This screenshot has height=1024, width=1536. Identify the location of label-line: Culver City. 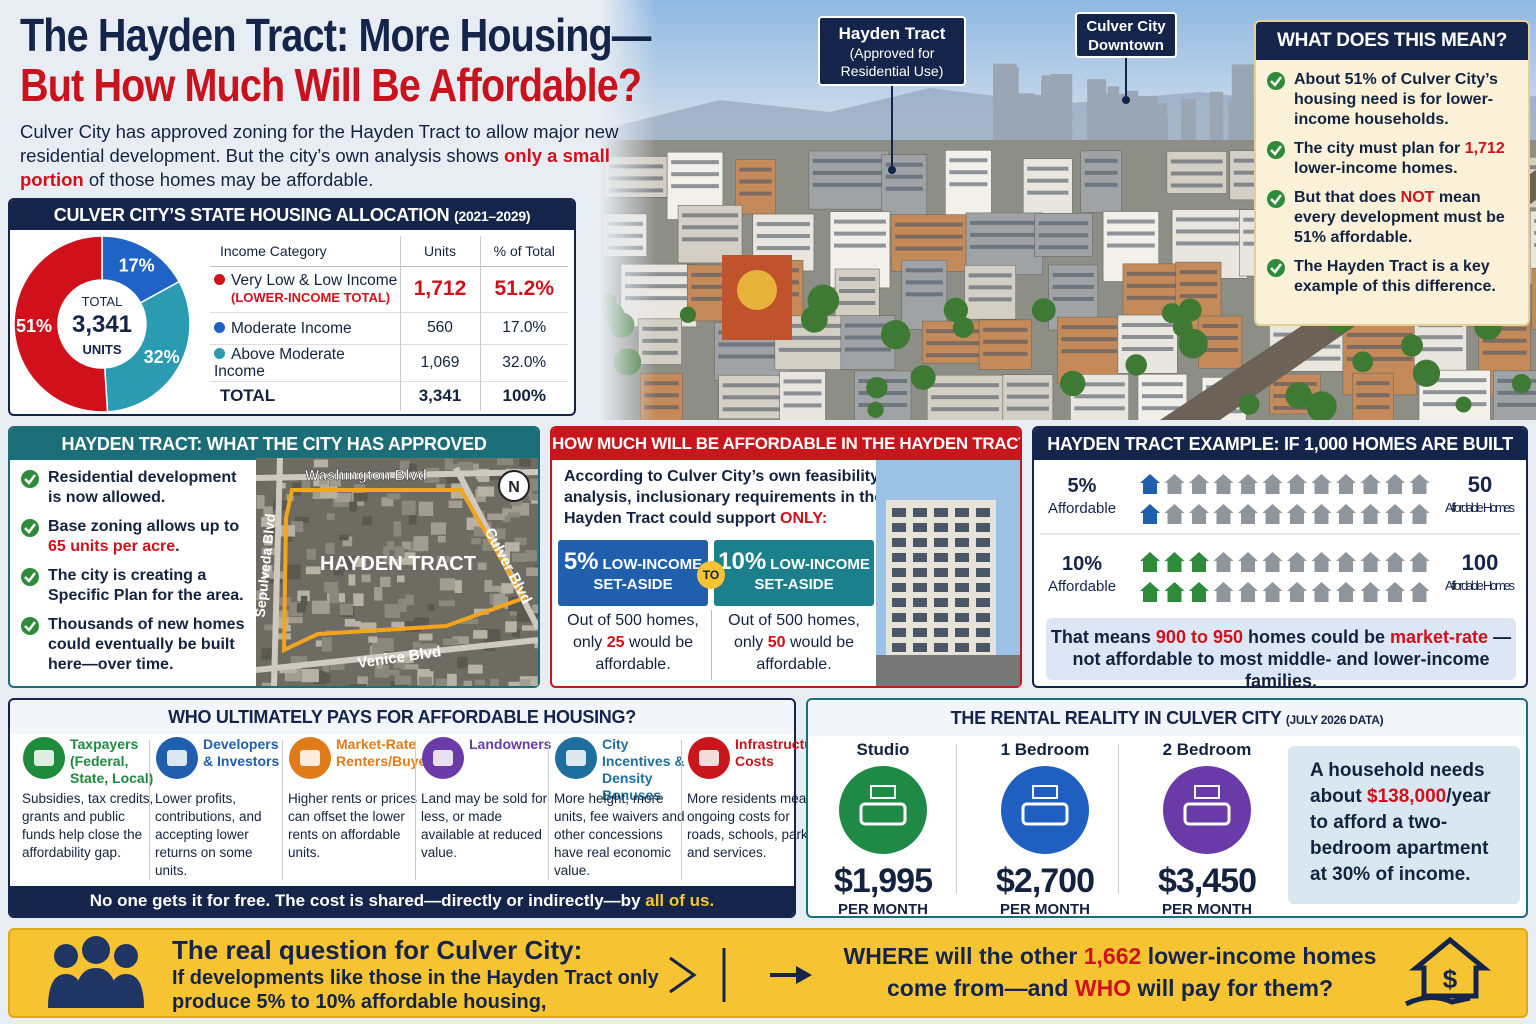
(1126, 26).